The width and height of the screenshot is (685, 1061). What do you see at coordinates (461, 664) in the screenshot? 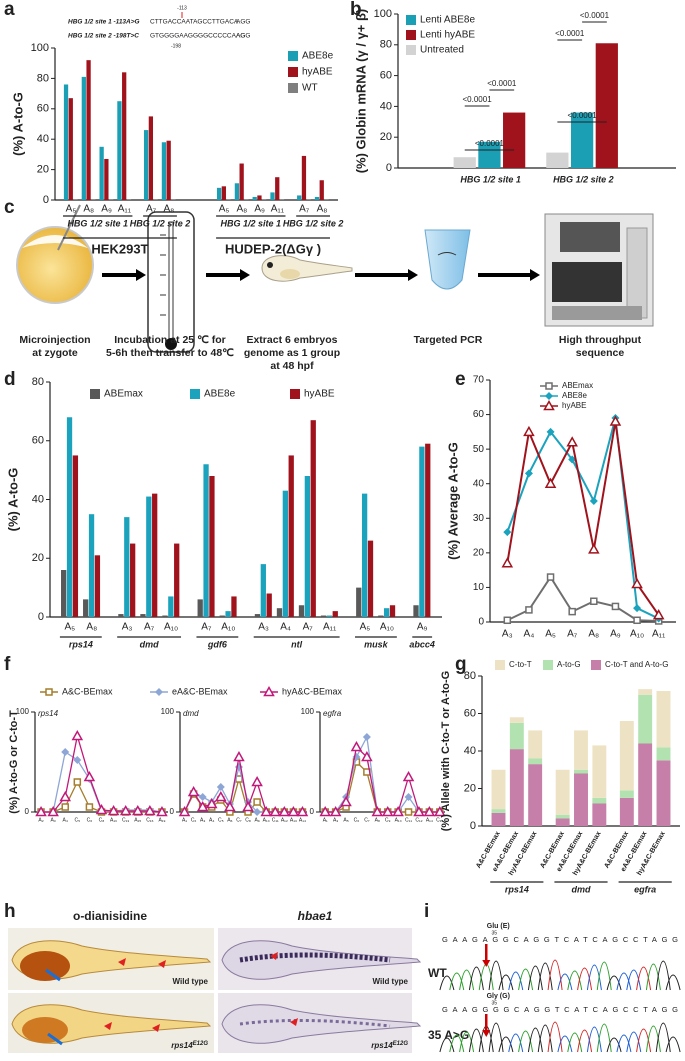
I see `panel-label: g` at bounding box center [461, 664].